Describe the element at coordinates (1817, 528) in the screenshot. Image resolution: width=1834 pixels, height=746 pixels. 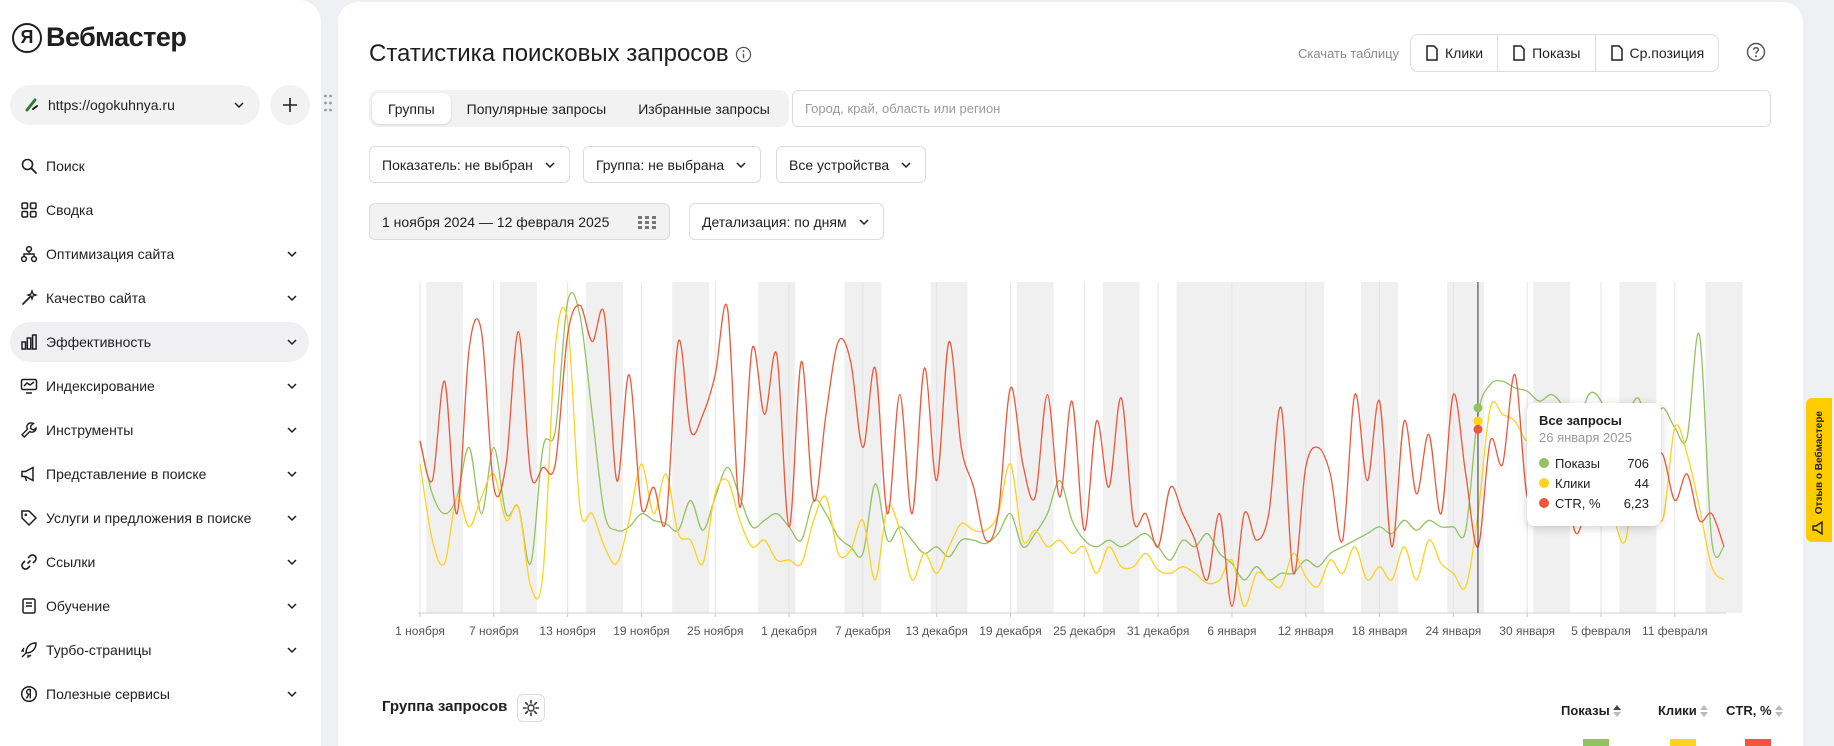
I see `megaphone-icon` at that location.